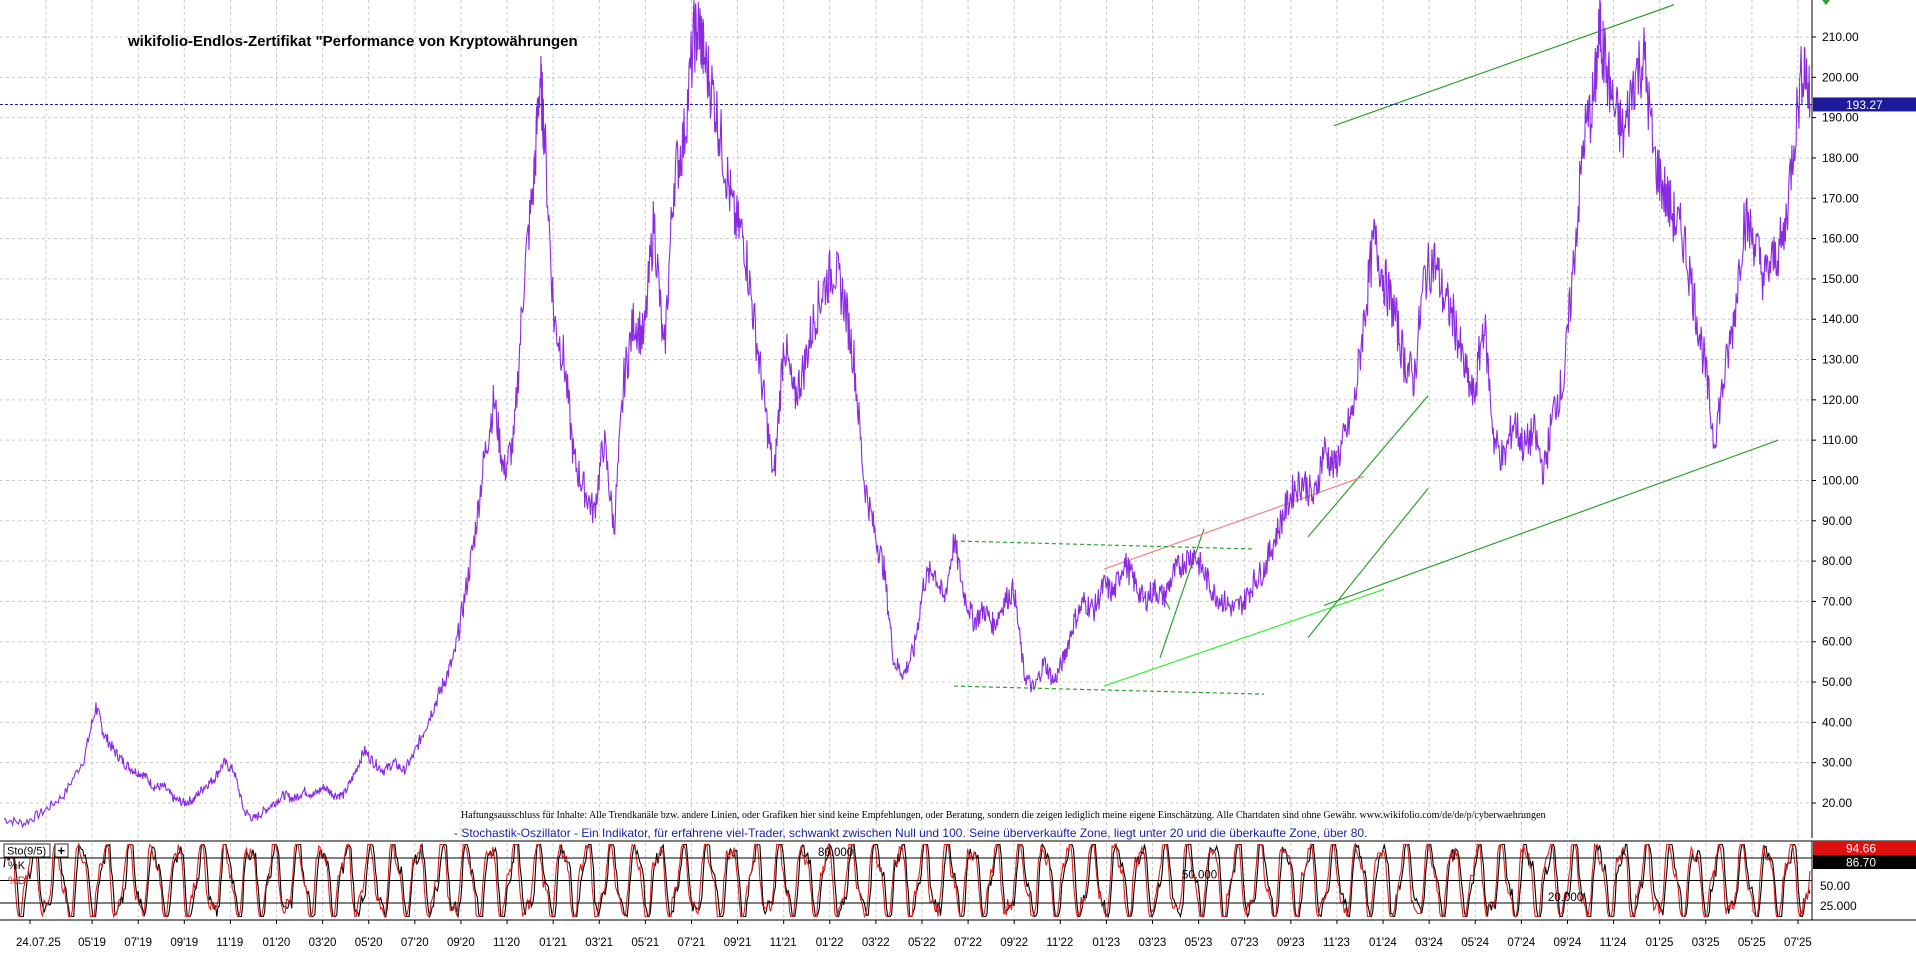 This screenshot has width=1916, height=953. I want to click on time-tick-label: 05'24, so click(1475, 942).